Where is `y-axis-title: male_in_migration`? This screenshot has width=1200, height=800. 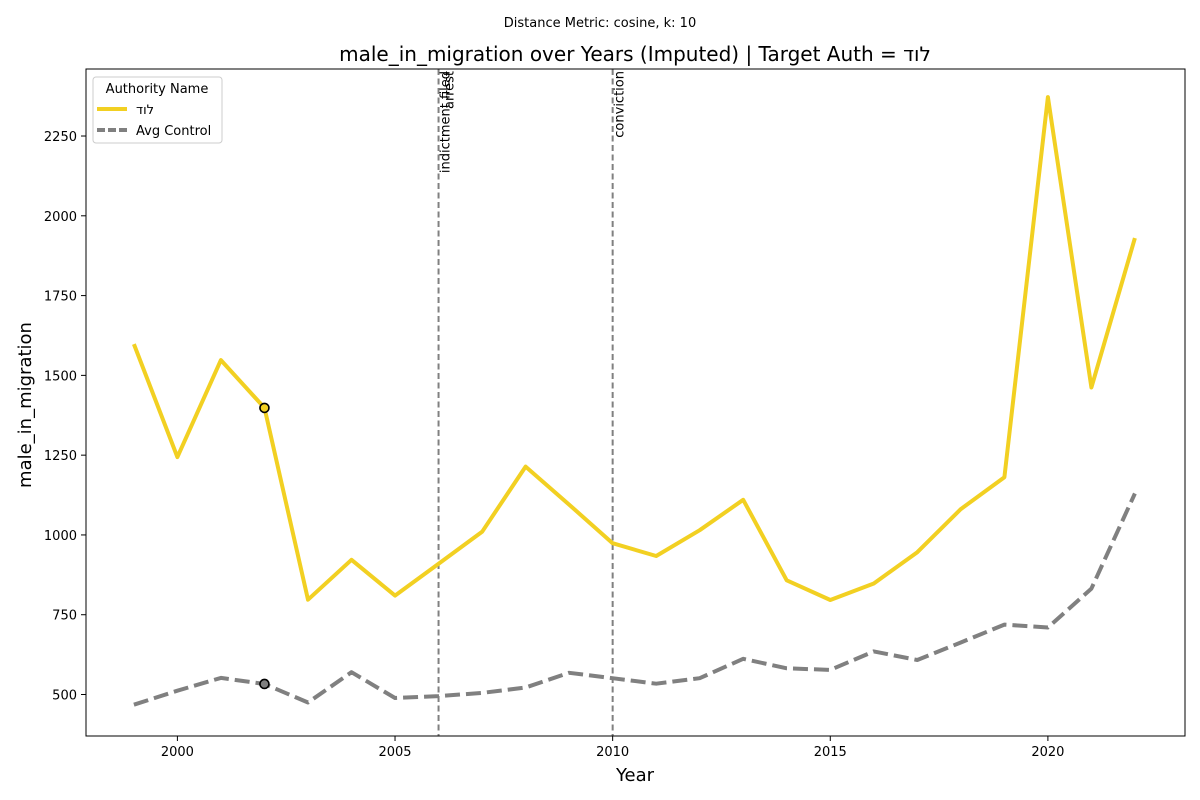
y-axis-title: male_in_migration is located at coordinates (25, 405).